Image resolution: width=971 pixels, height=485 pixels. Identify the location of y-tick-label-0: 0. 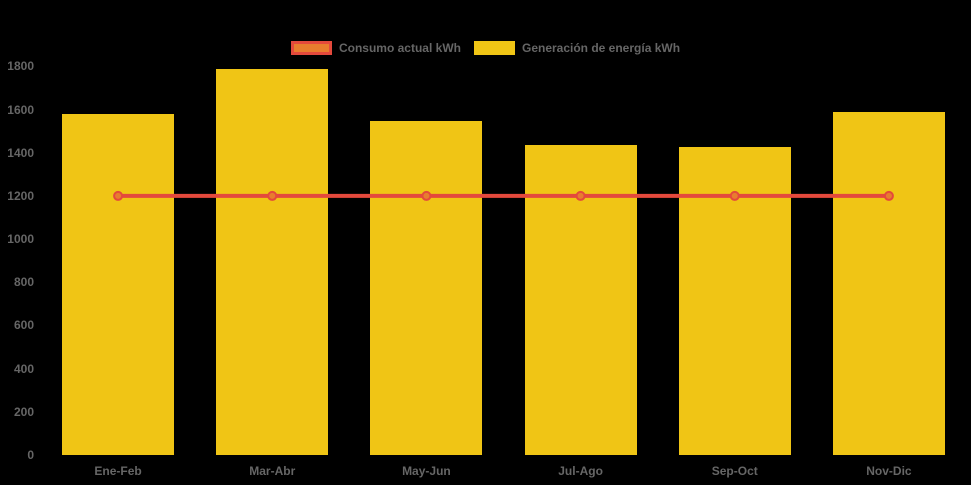
(30, 455).